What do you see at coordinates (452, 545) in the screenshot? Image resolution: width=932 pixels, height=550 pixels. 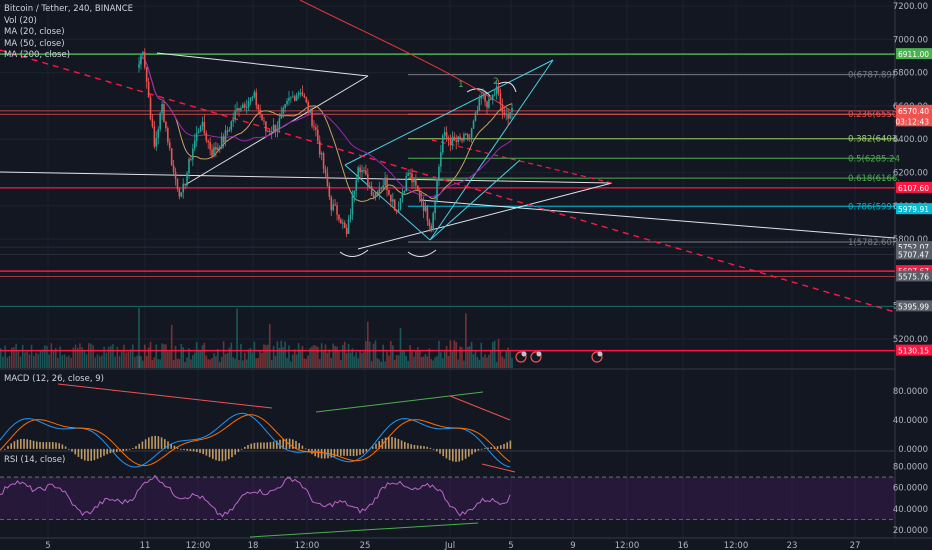 I see `time-axis: 5 11 12:00 18 12:00 25 Jul 5 9 12:00 16 12:00 23 27` at bounding box center [452, 545].